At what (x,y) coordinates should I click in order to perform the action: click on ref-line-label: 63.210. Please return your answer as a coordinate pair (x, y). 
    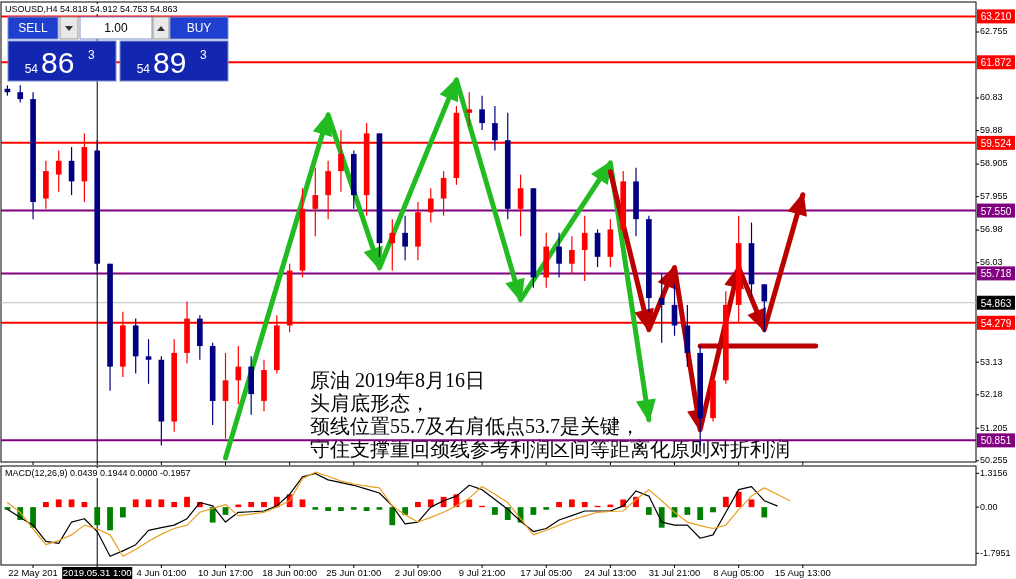
    Looking at the image, I should click on (996, 17).